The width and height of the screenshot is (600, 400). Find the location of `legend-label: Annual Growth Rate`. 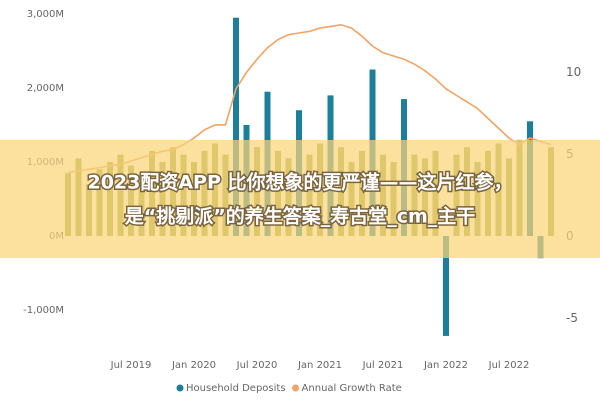

legend-label: Annual Growth Rate is located at coordinates (352, 388).